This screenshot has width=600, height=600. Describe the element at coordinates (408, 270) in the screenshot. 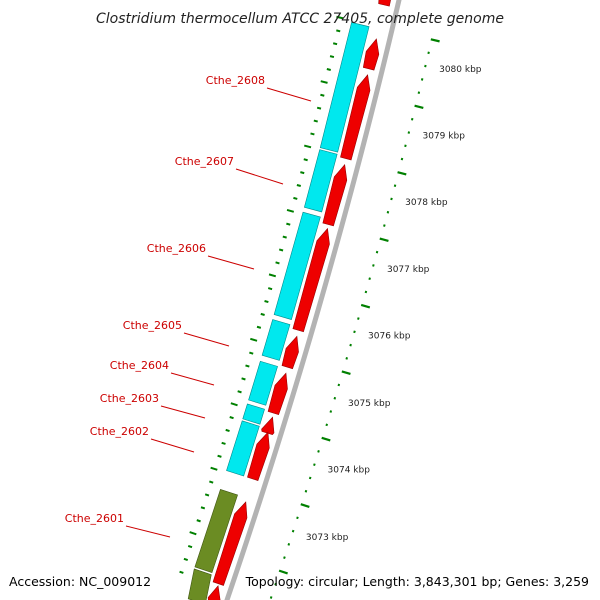

I see `scale-label: 3077 kbp` at that location.